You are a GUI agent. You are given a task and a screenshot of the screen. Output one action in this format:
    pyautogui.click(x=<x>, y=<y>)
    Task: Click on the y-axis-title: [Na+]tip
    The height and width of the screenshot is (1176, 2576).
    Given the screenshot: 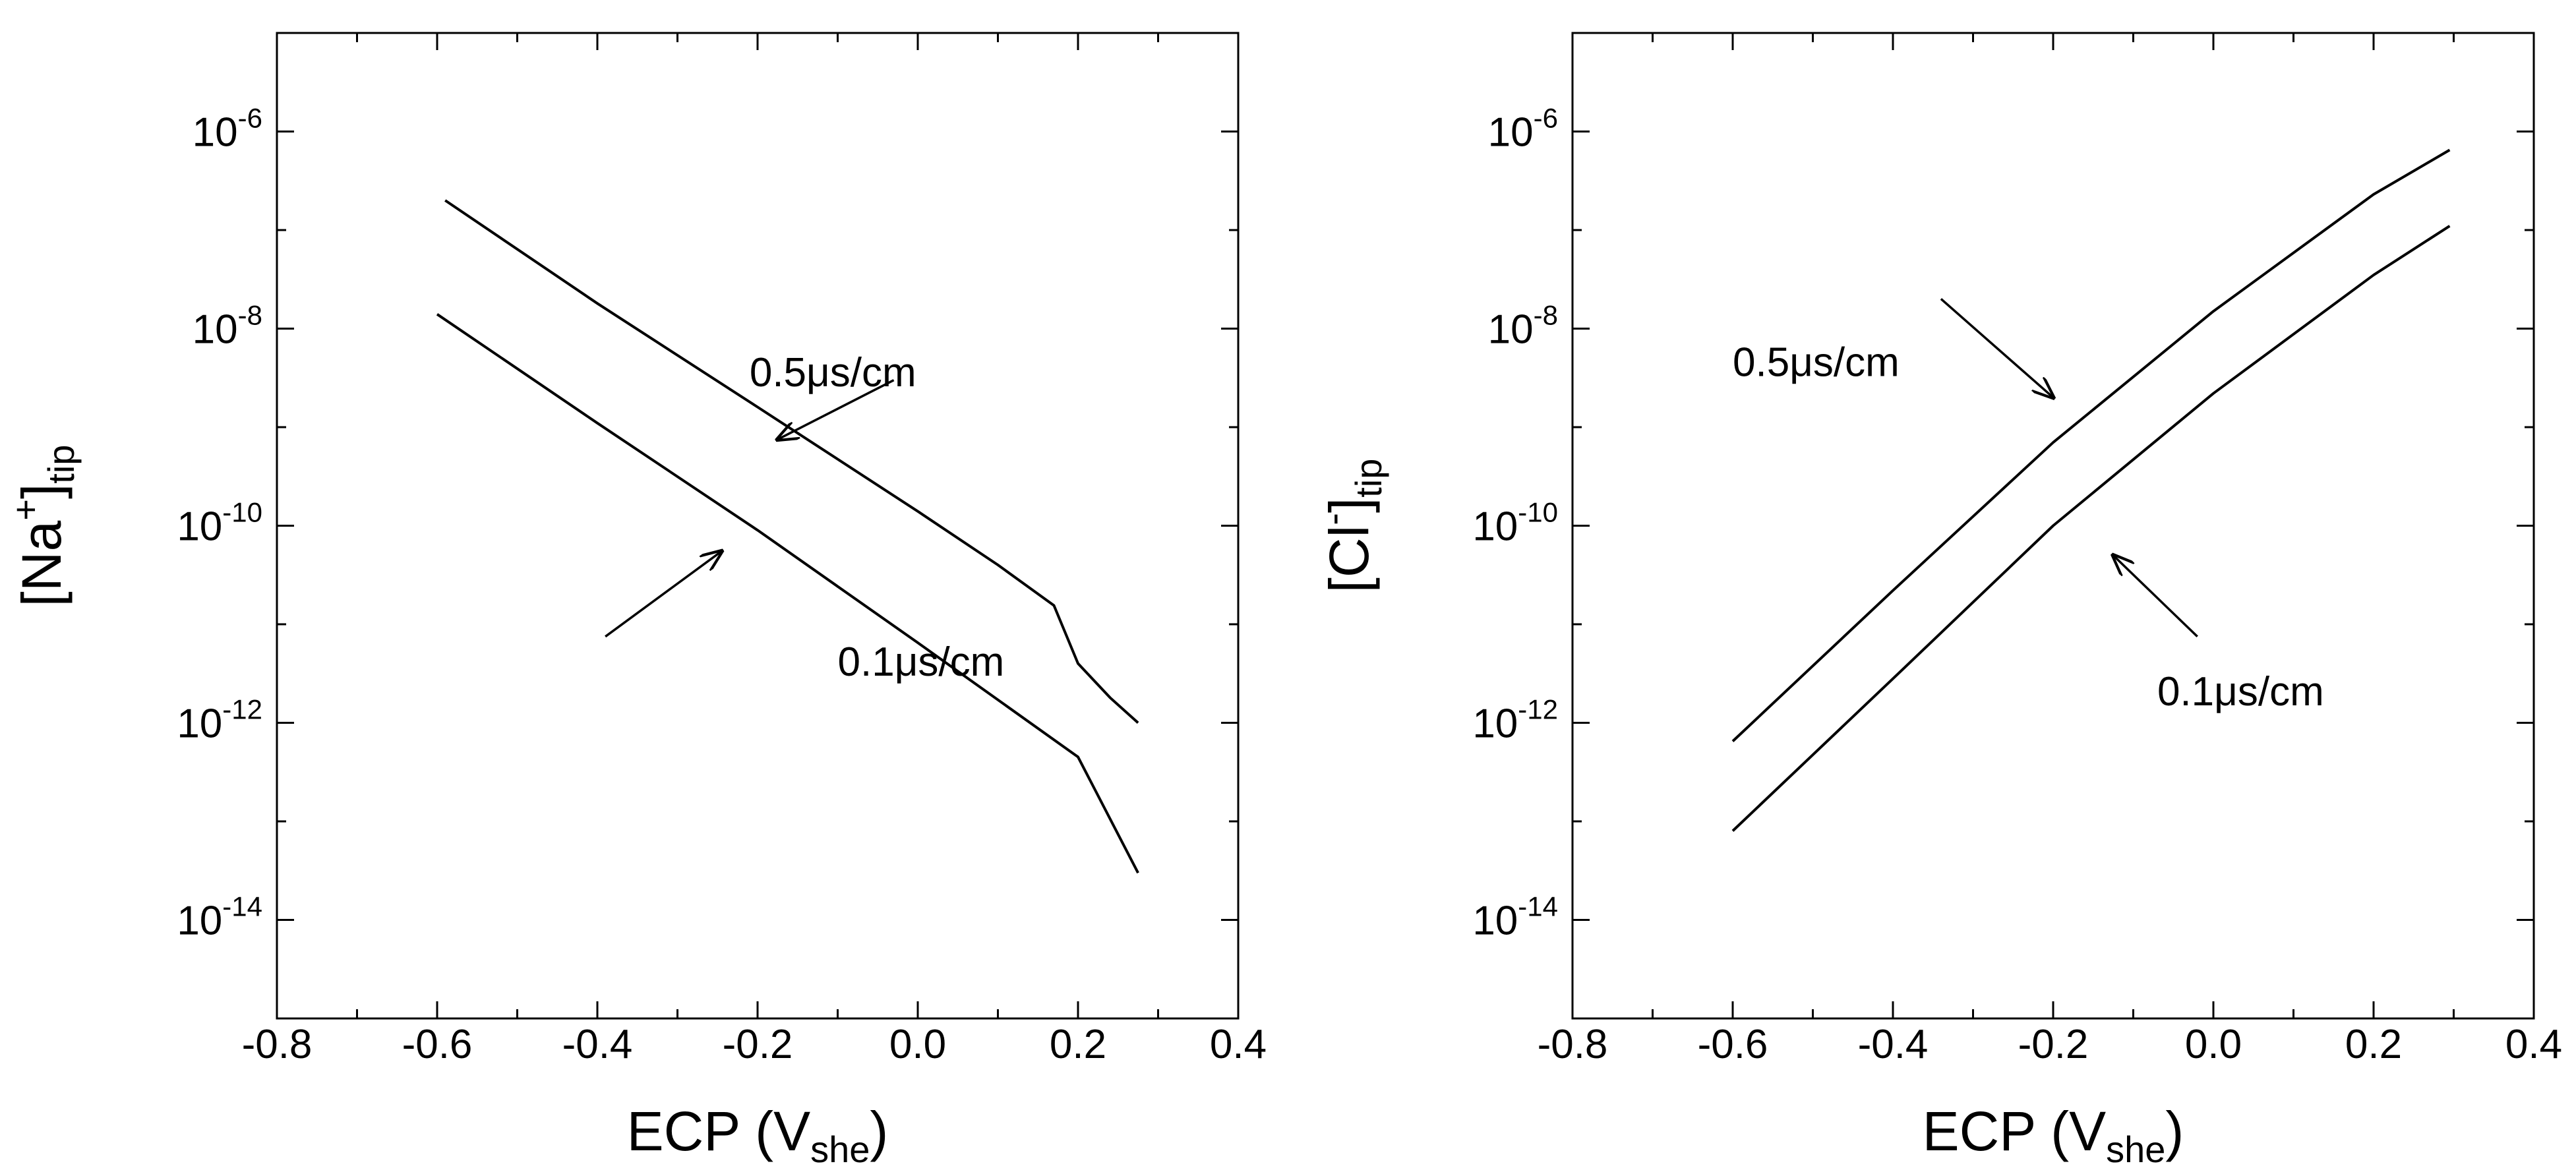 What is the action you would take?
    pyautogui.click(x=44, y=526)
    